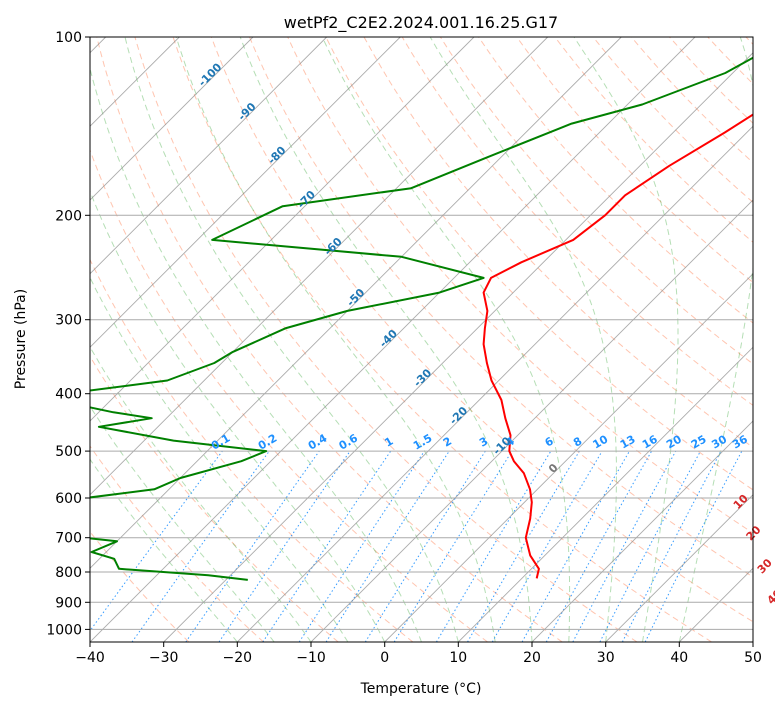 The width and height of the screenshot is (775, 708). Describe the element at coordinates (679, 658) in the screenshot. I see `x-tick-label: 40` at that location.